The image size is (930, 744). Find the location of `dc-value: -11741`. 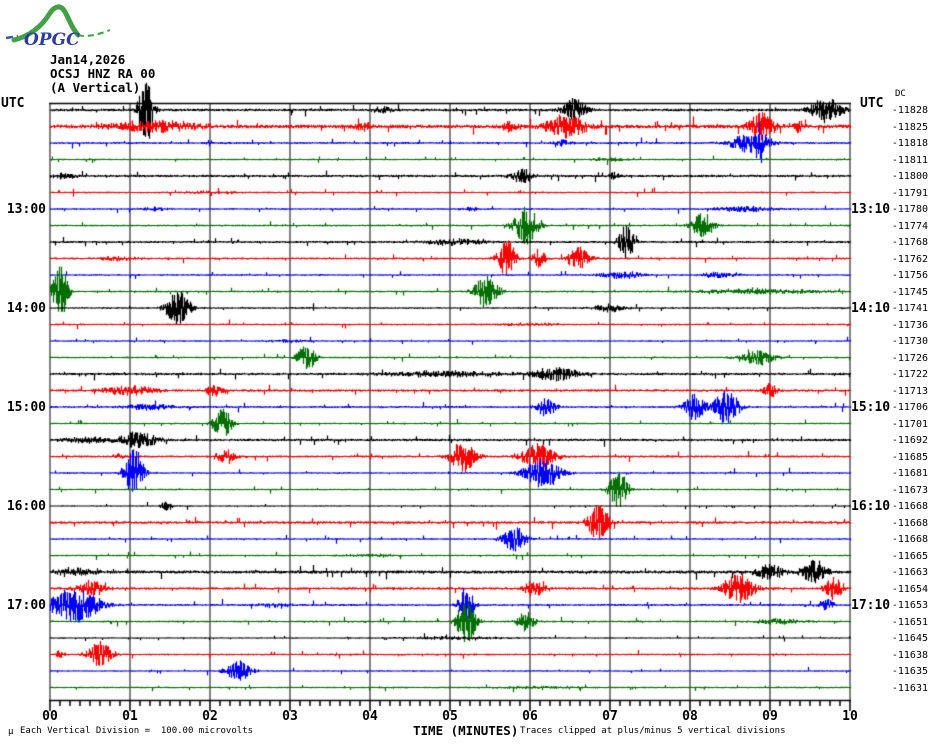

dc-value: -11741 is located at coordinates (909, 308).